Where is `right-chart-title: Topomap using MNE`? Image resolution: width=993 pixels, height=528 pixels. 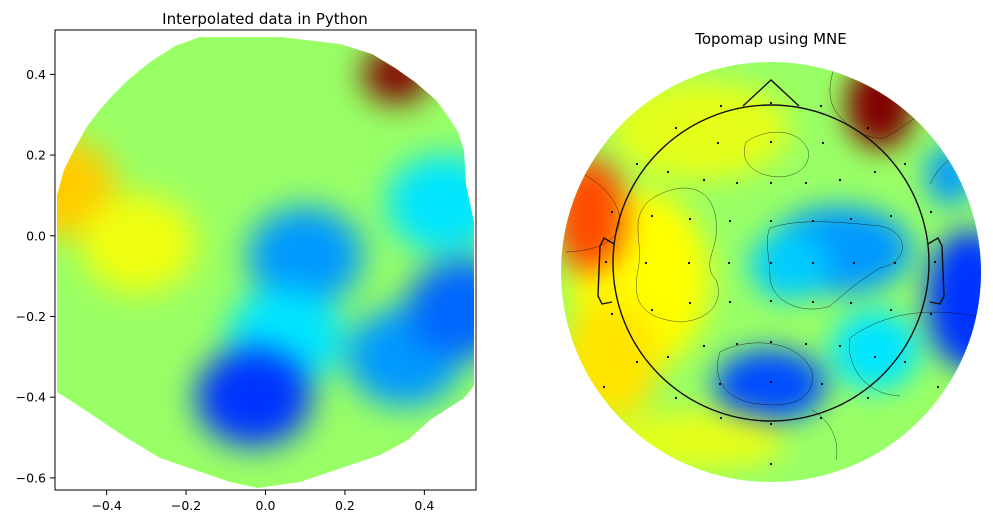
right-chart-title: Topomap using MNE is located at coordinates (770, 39).